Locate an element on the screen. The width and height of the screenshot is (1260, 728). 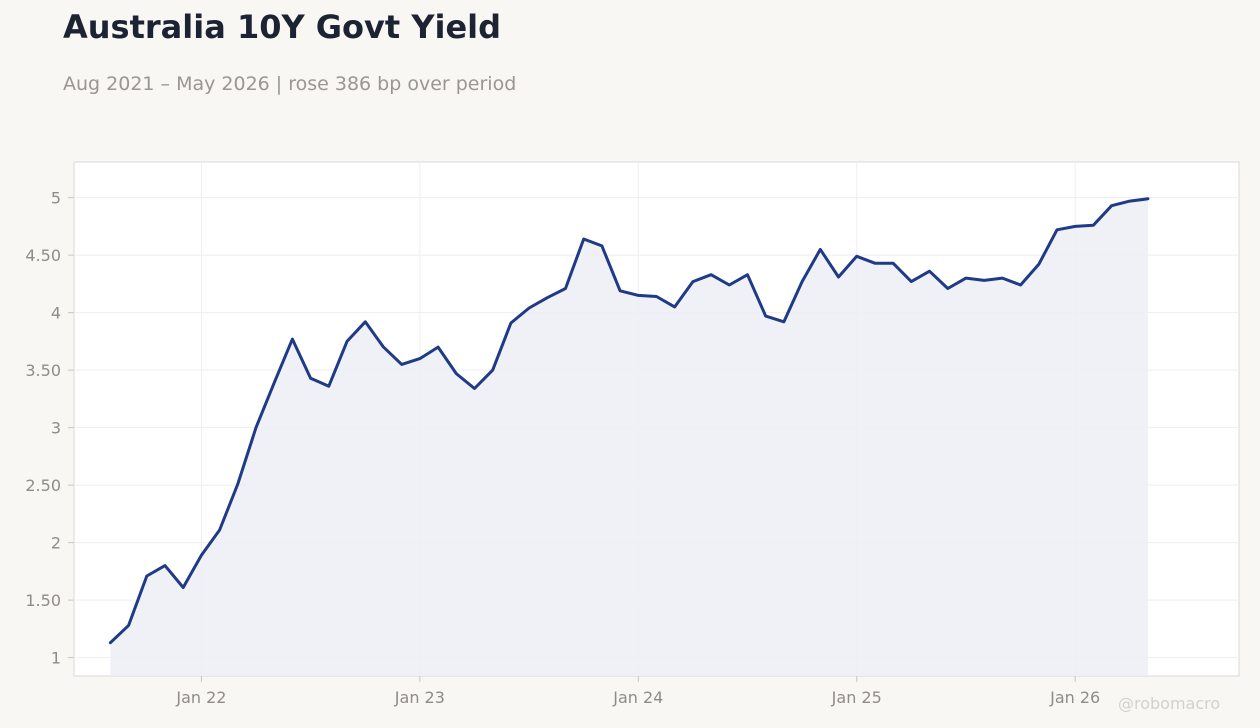
y-tick-label: 3.50 is located at coordinates (43, 370).